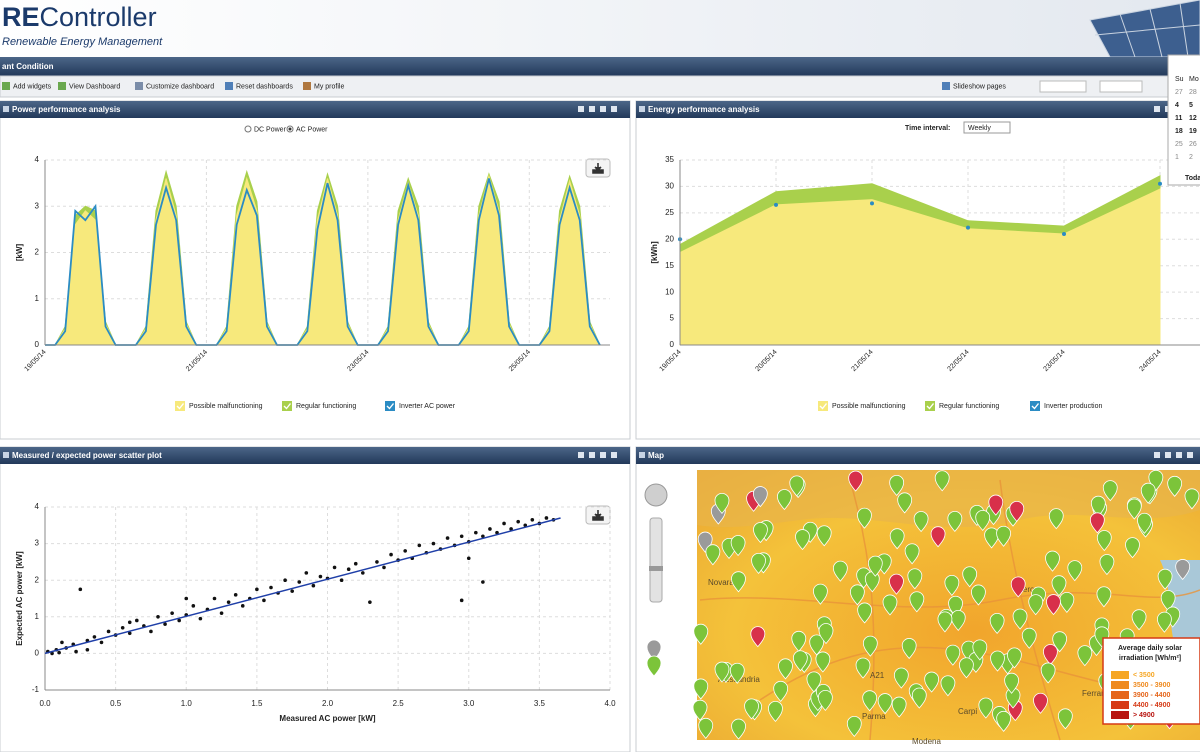  What do you see at coordinates (1179, 92) in the screenshot?
I see `calendar-day: 27` at bounding box center [1179, 92].